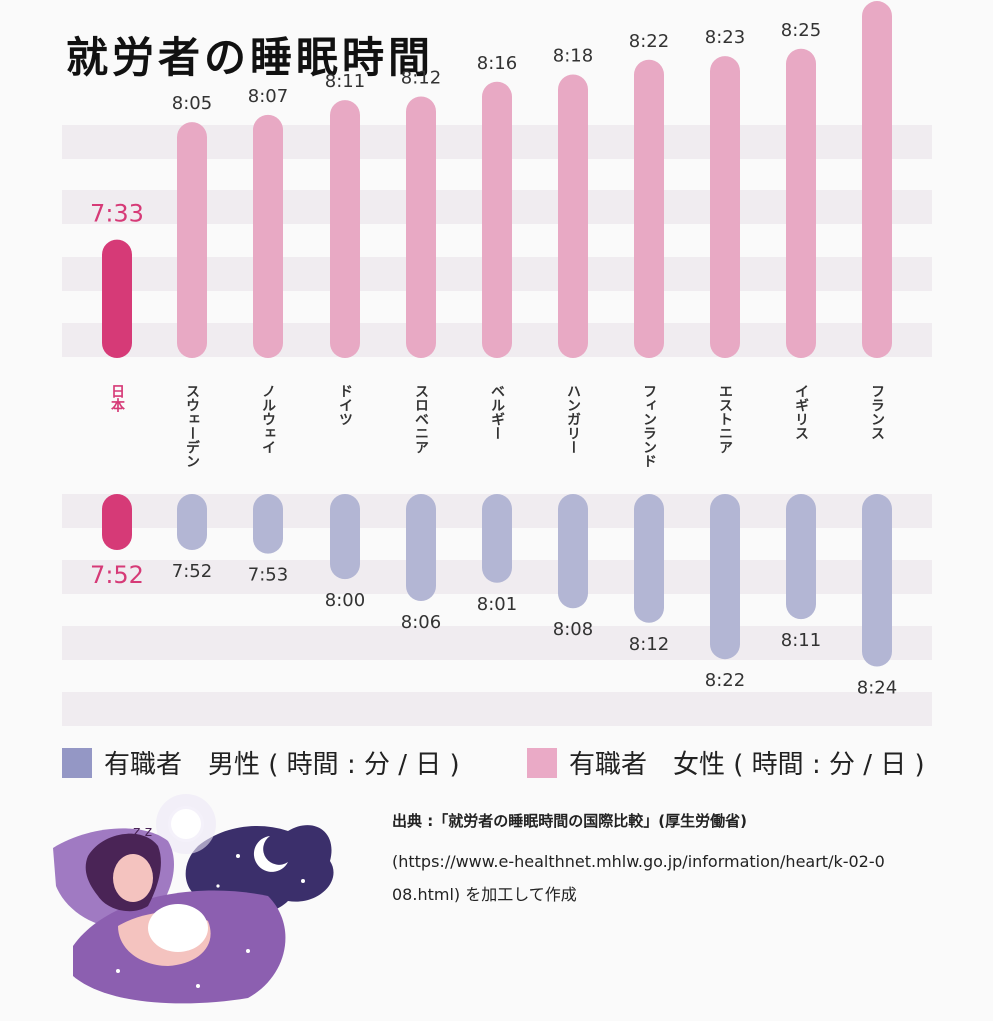 The width and height of the screenshot is (993, 1021). I want to click on svg-text: z z, so click(142, 832).